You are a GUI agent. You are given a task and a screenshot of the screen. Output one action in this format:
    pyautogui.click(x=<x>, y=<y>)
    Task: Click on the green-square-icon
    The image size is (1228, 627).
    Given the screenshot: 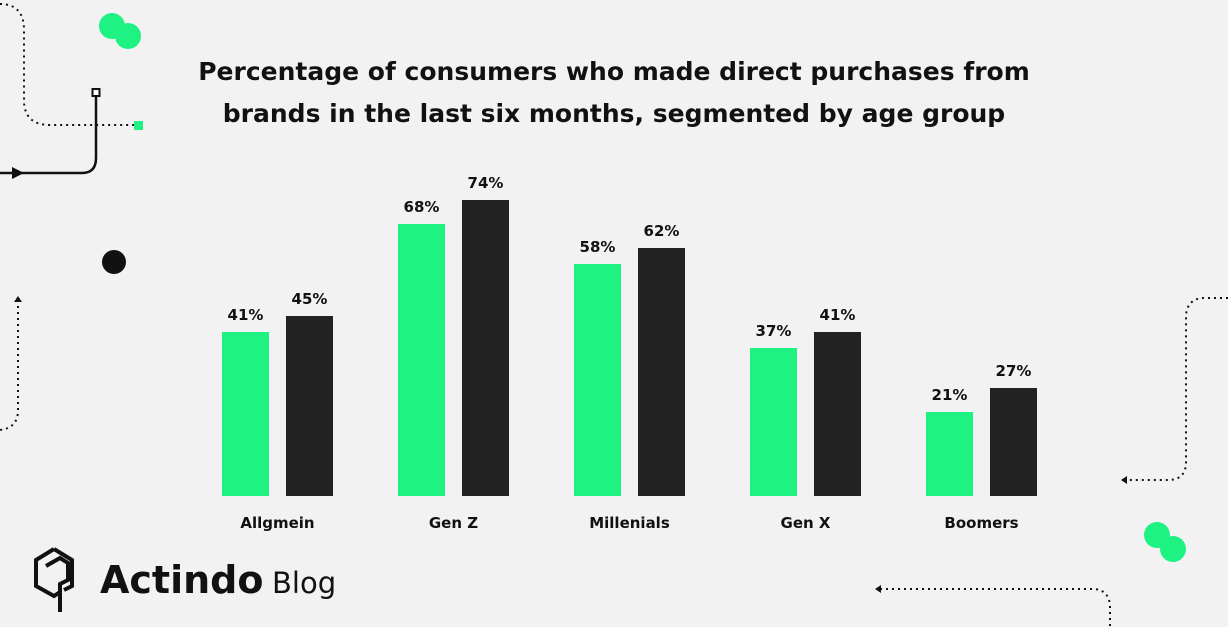 What is the action you would take?
    pyautogui.click(x=138, y=125)
    